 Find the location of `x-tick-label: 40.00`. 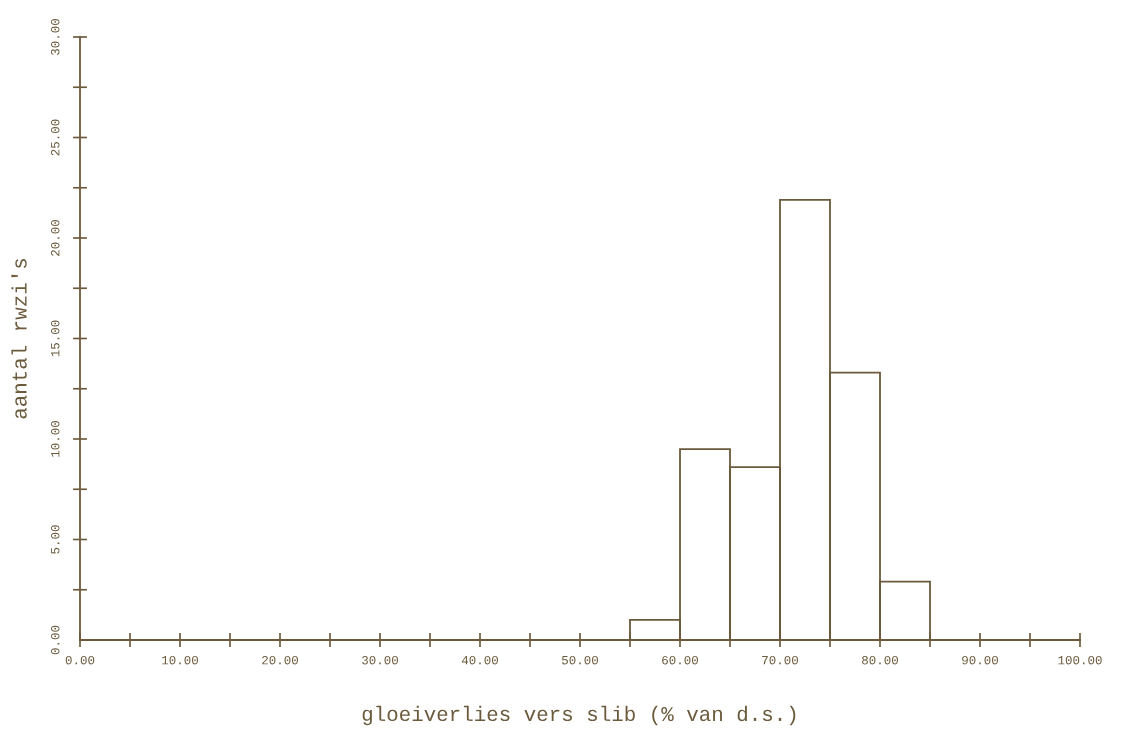

x-tick-label: 40.00 is located at coordinates (479, 660).